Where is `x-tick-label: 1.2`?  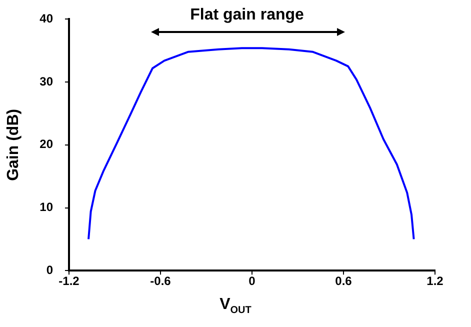
x-tick-label: 1.2 is located at coordinates (435, 281).